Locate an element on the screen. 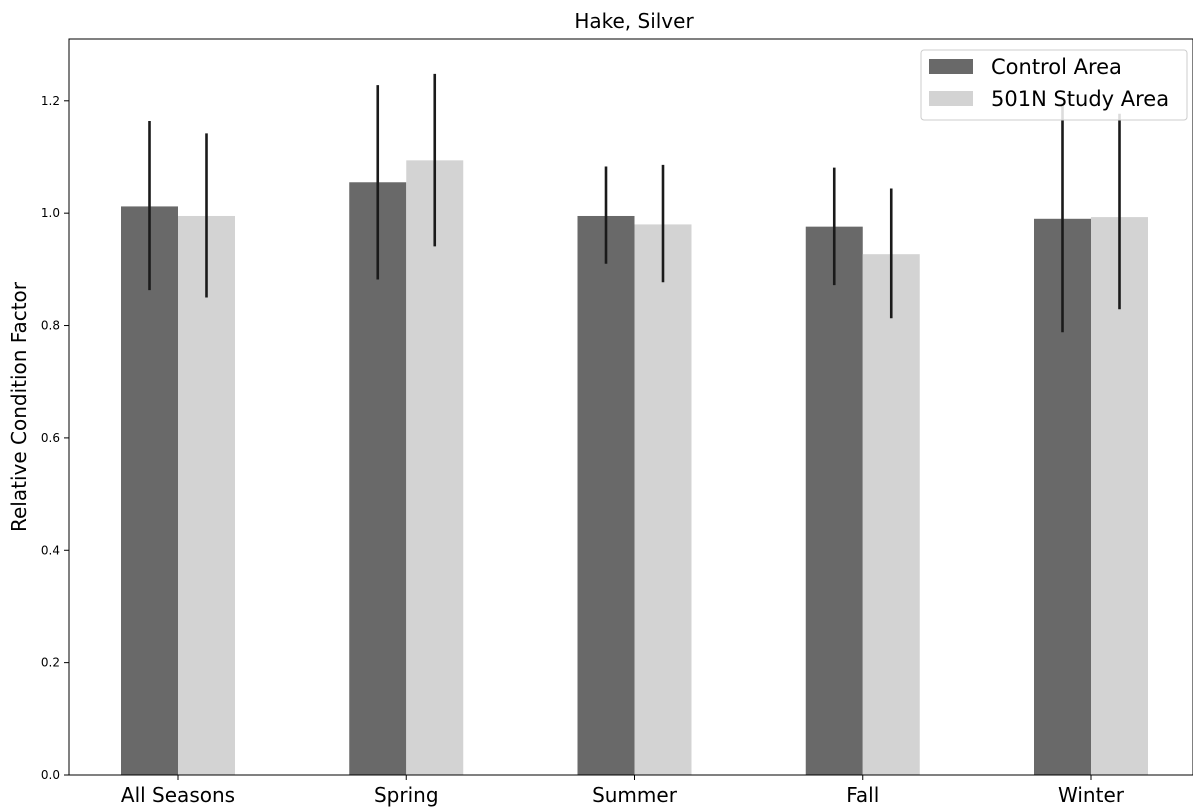 The image size is (1193, 809). y-tick-label: 0.6 is located at coordinates (50, 438).